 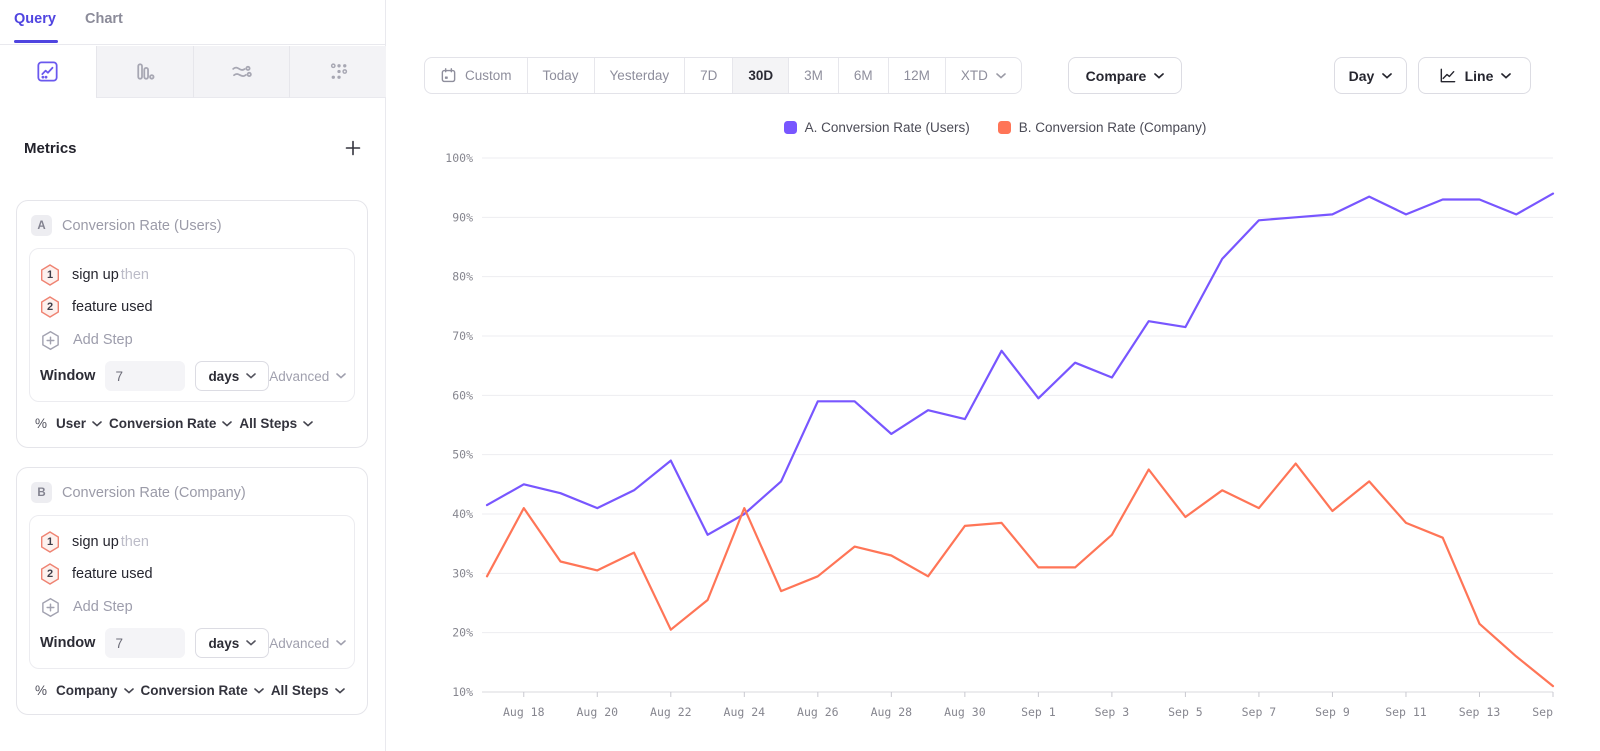 What do you see at coordinates (50, 148) in the screenshot?
I see `metrics-title: Metrics` at bounding box center [50, 148].